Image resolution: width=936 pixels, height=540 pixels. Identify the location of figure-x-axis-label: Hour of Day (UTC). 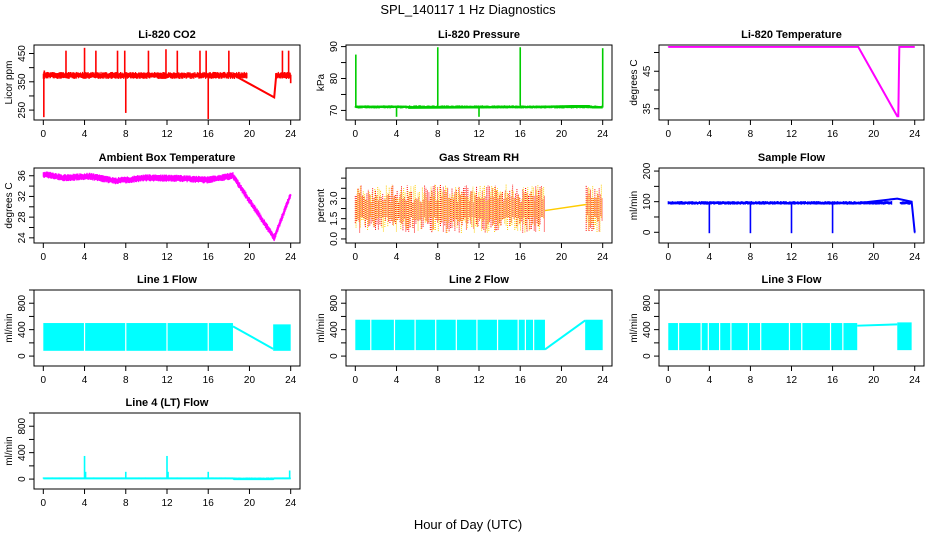
(468, 524).